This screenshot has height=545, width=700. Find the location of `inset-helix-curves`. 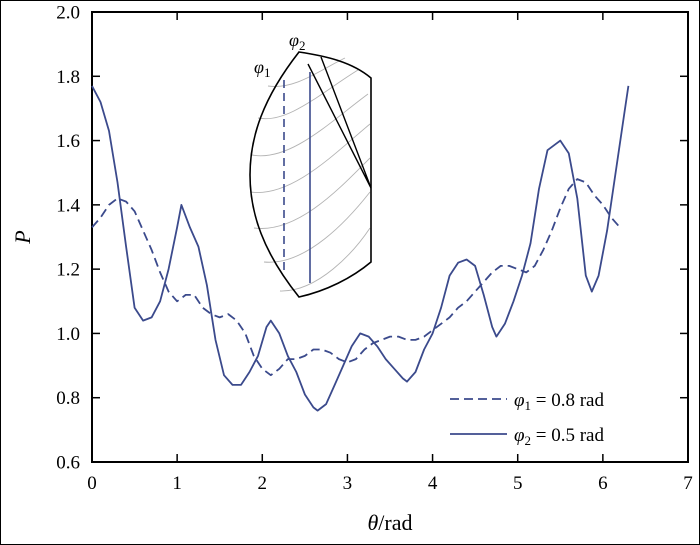

inset-helix-curves is located at coordinates (310, 174).